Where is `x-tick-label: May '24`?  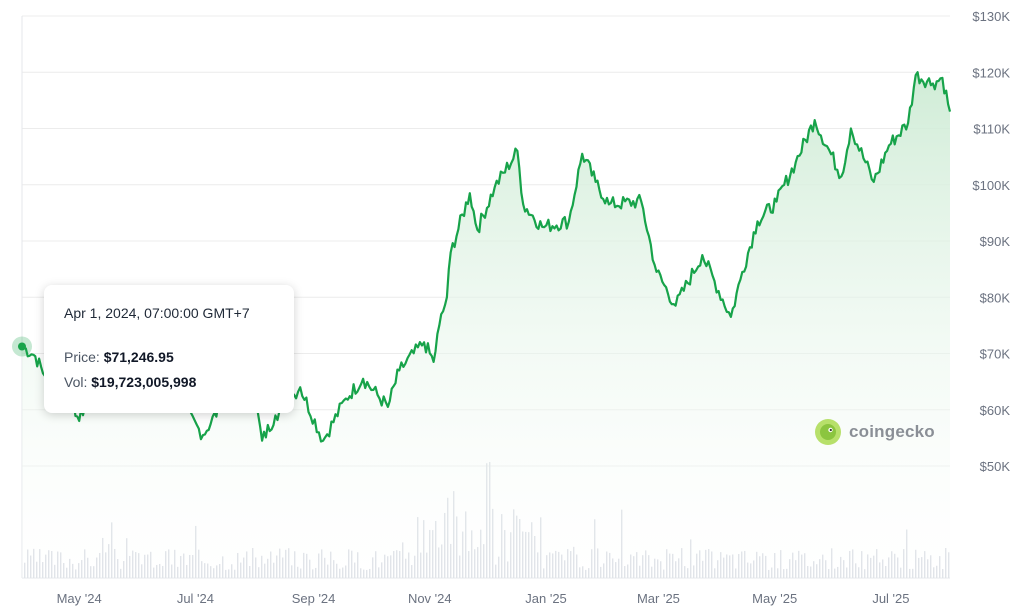
x-tick-label: May '24 is located at coordinates (79, 598).